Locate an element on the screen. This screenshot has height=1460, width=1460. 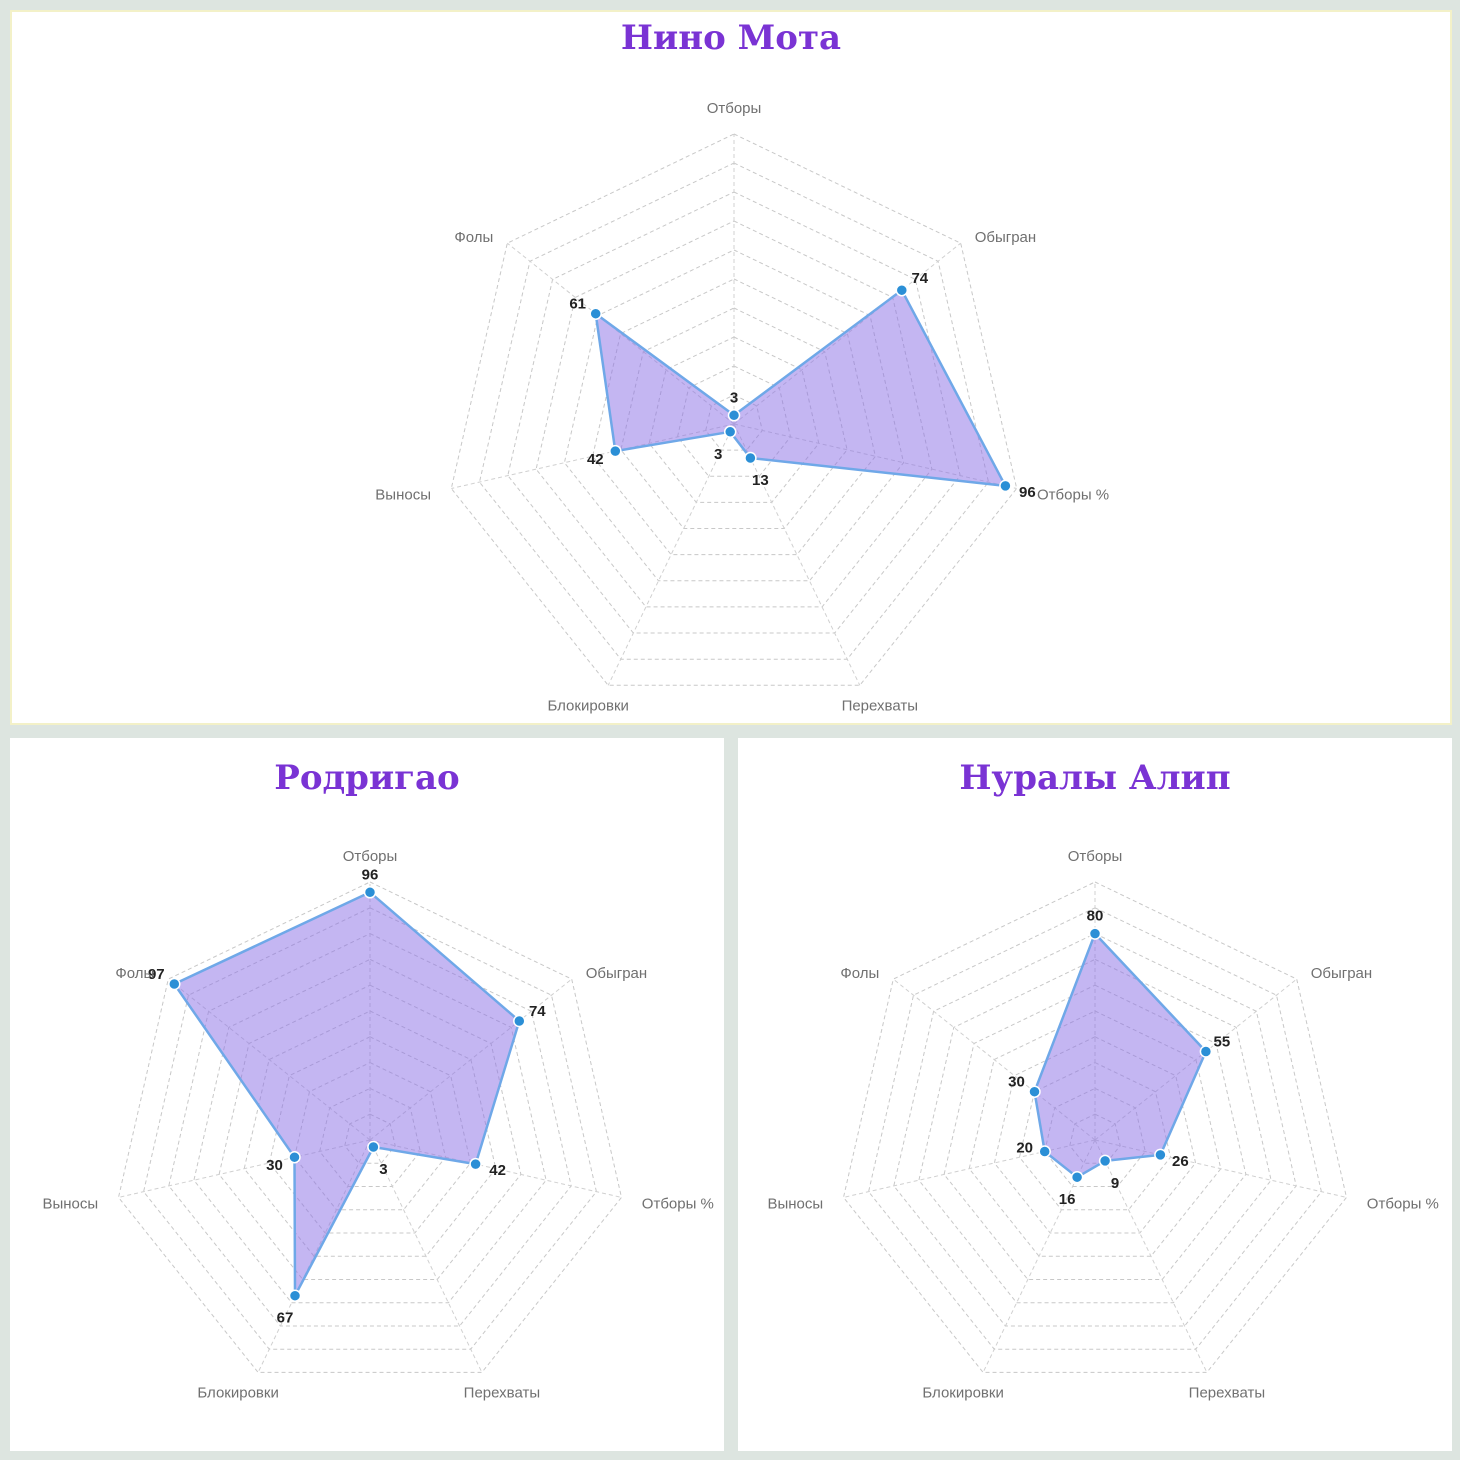
data-label: 9 is located at coordinates (1115, 1183).